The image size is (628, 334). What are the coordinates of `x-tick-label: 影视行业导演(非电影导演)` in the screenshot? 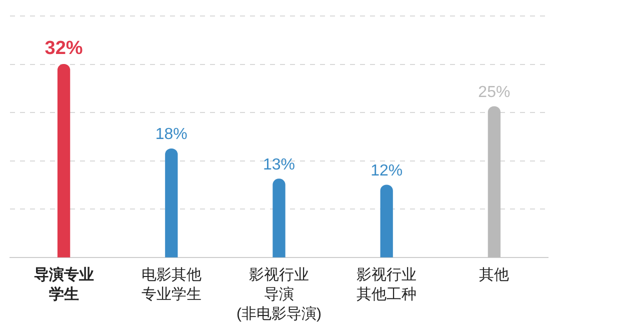 It's located at (279, 294).